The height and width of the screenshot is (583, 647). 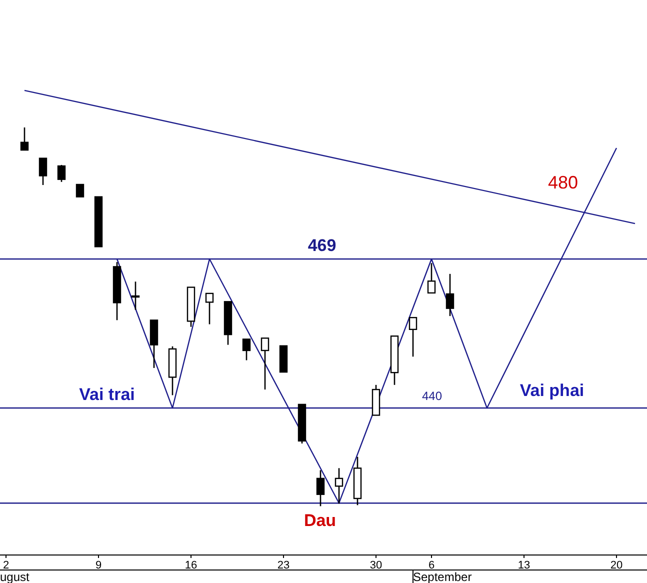 What do you see at coordinates (6, 566) in the screenshot?
I see `x-tick-label: 2` at bounding box center [6, 566].